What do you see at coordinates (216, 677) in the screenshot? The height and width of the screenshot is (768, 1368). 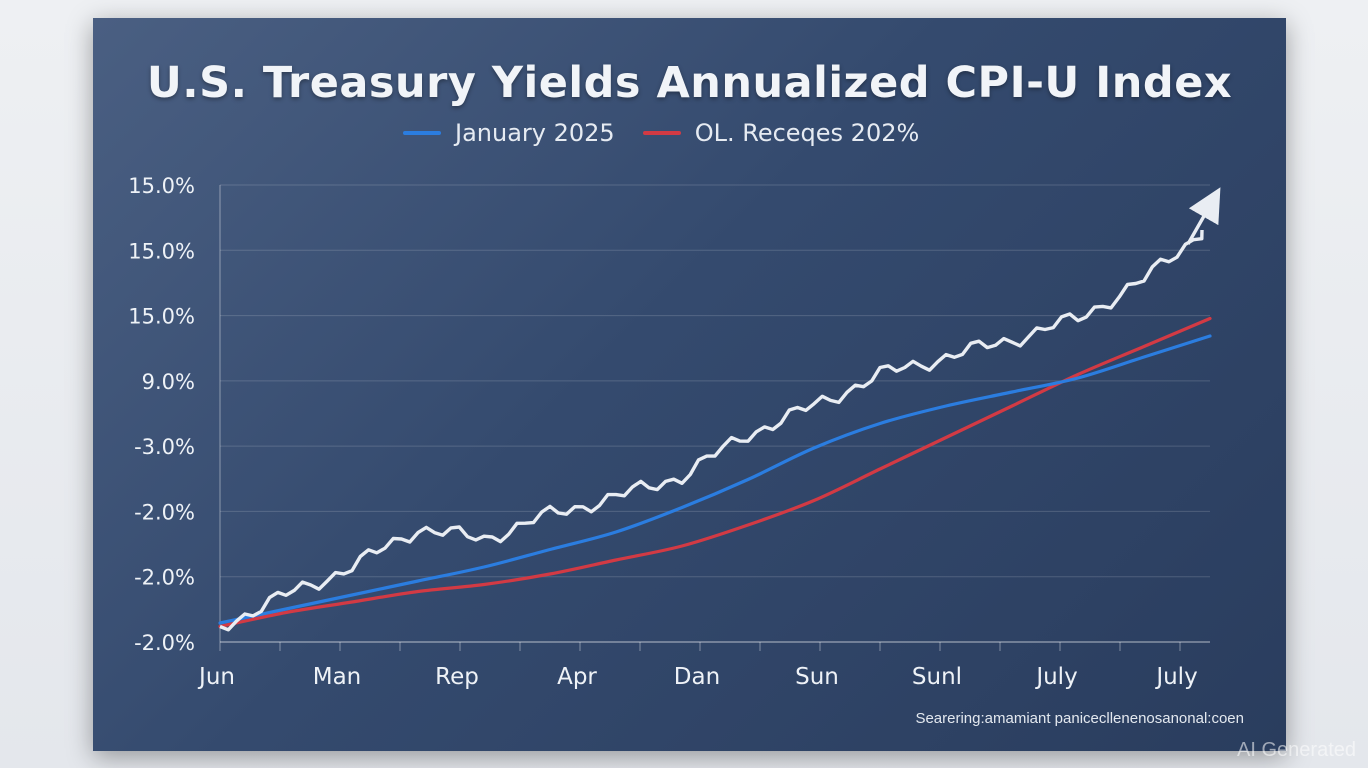 I see `x-tick-label: Jun` at bounding box center [216, 677].